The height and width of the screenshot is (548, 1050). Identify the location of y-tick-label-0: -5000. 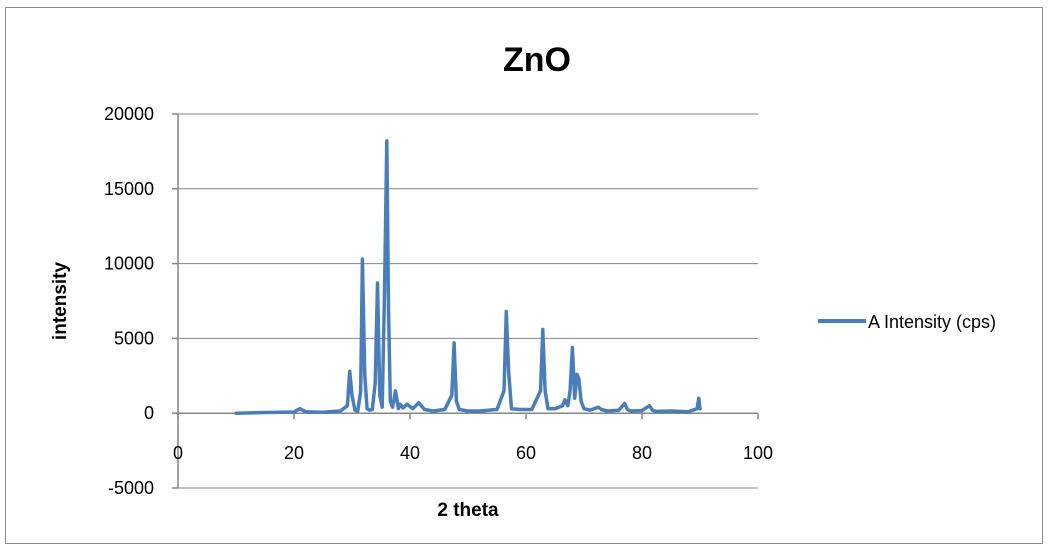
(131, 488).